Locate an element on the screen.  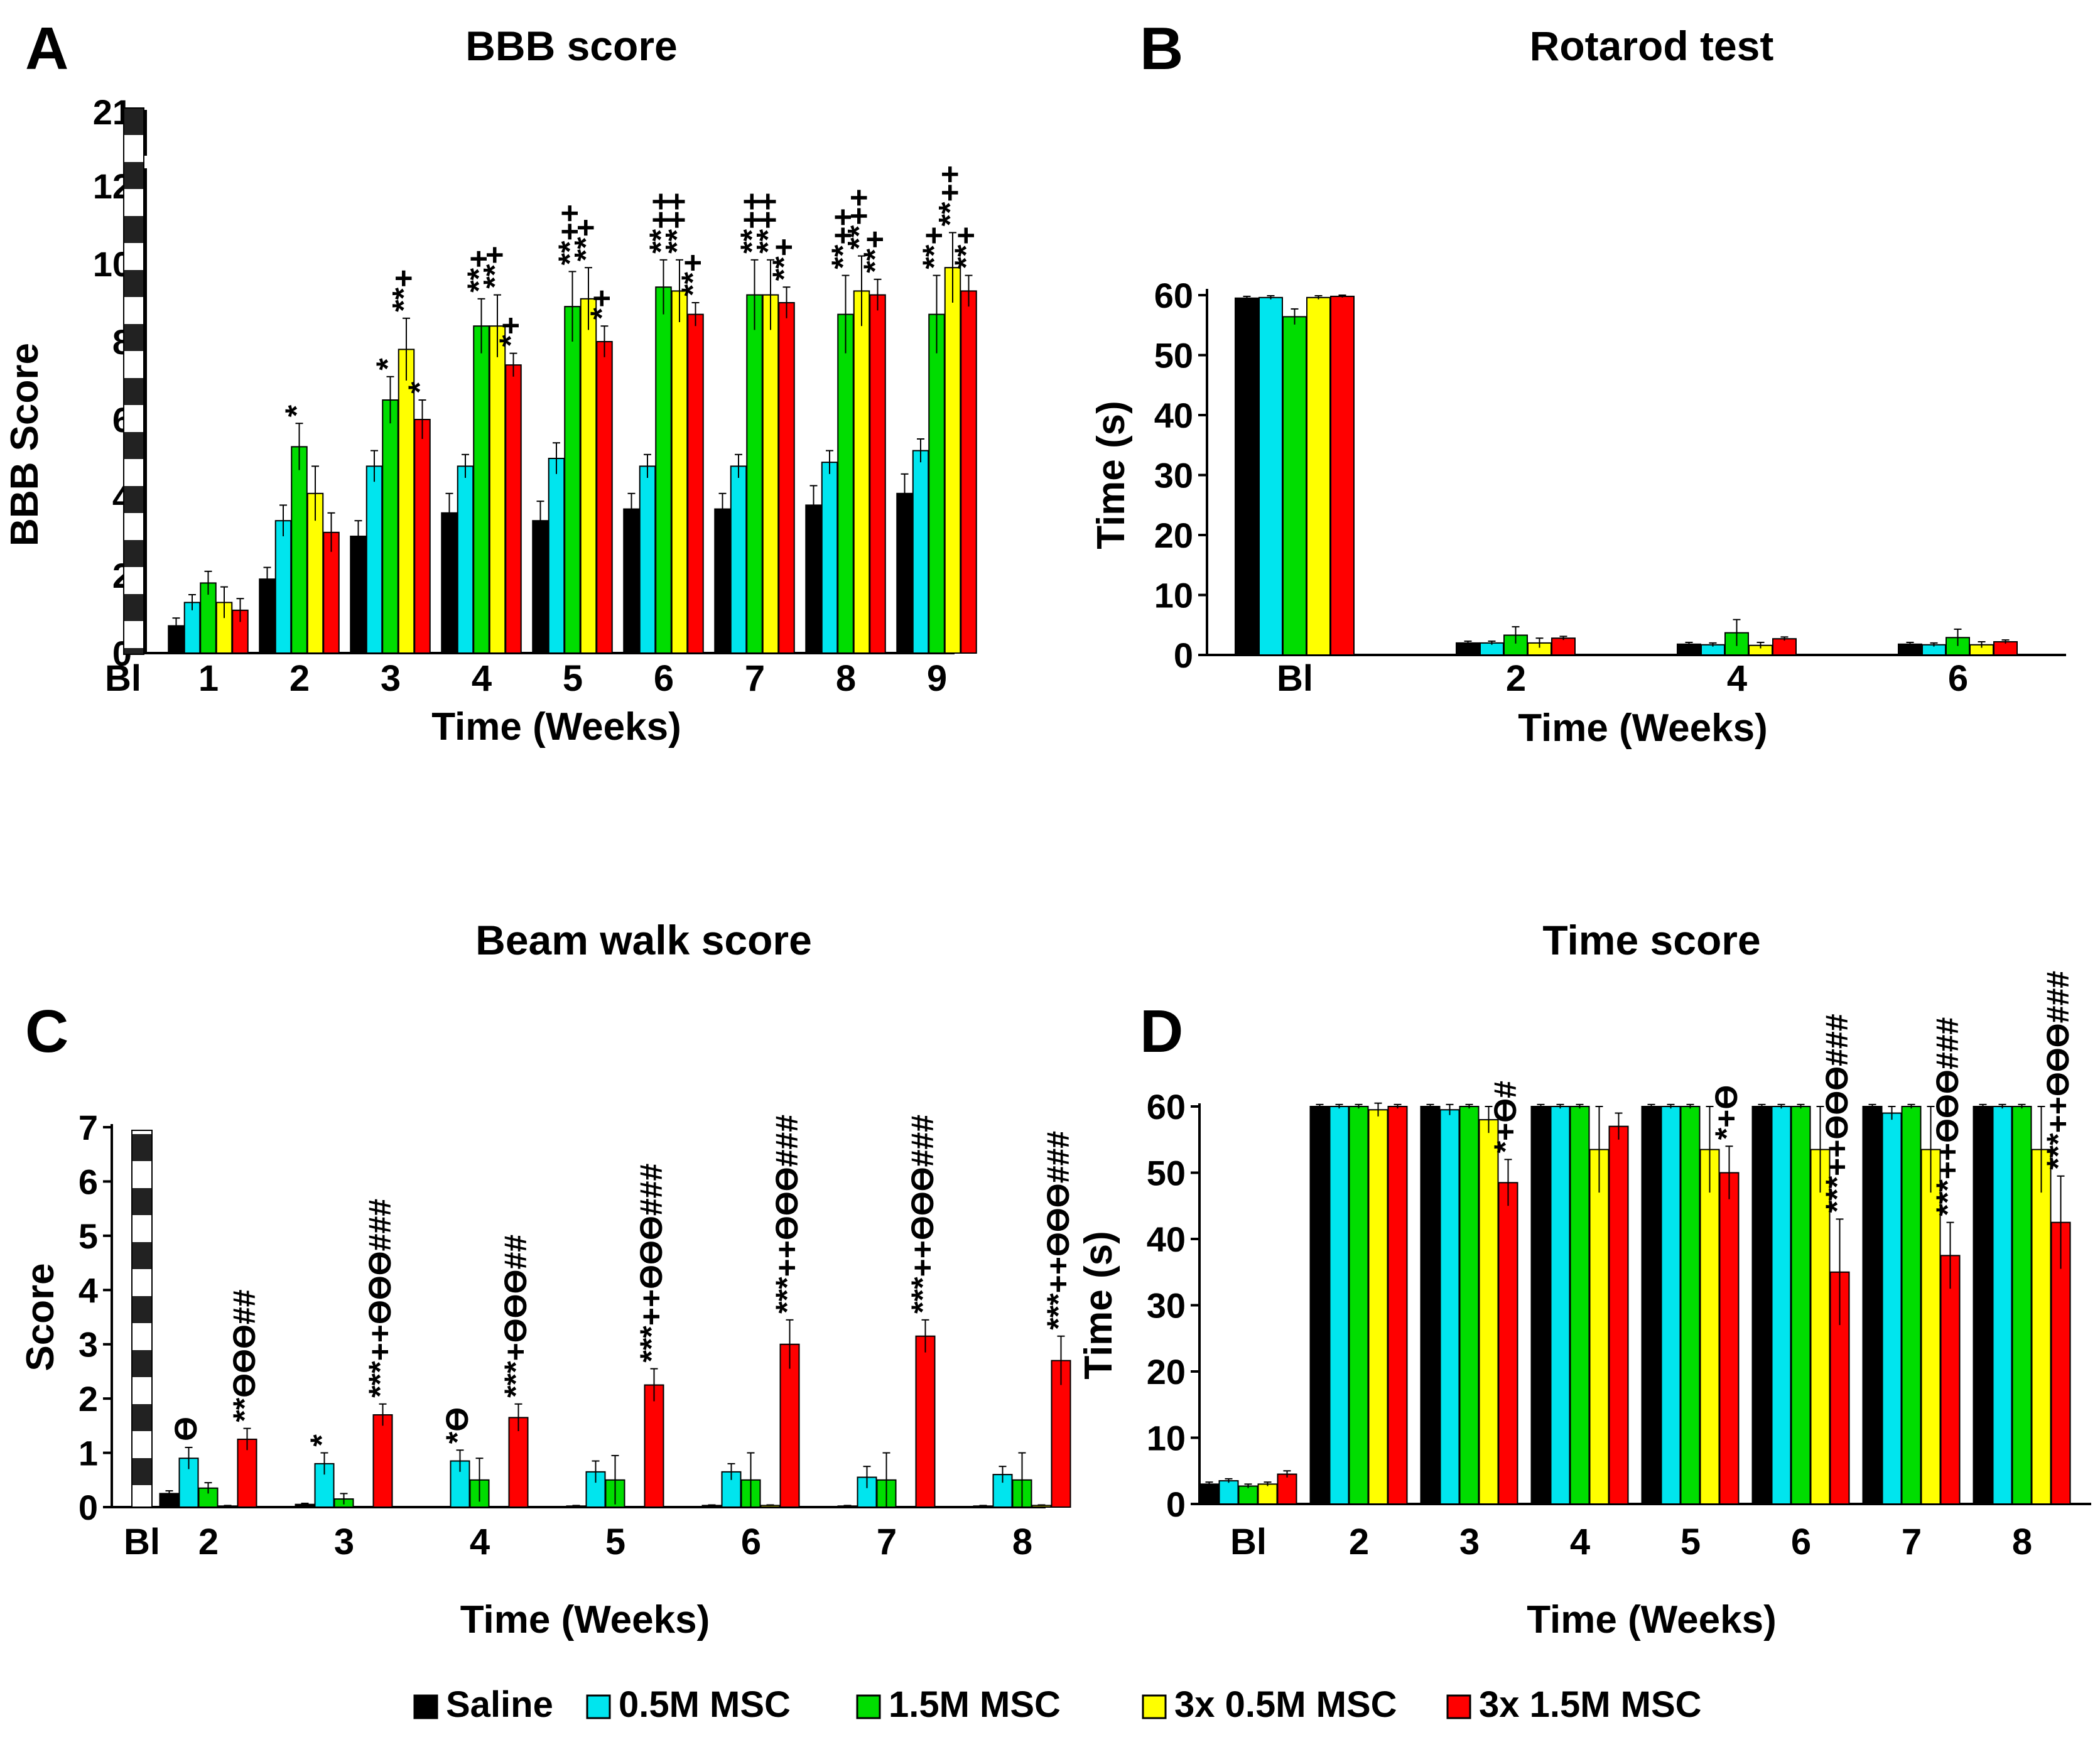
x-tick-label: 6 is located at coordinates (751, 1542).